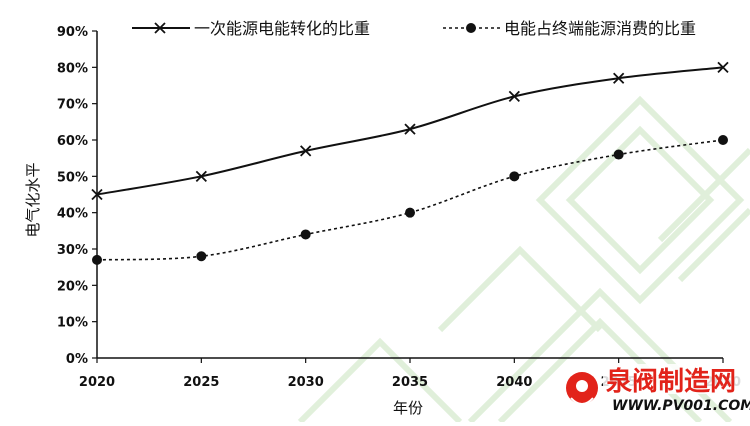 The height and width of the screenshot is (426, 750). Describe the element at coordinates (514, 96) in the screenshot. I see `series-1-point-2040` at that location.